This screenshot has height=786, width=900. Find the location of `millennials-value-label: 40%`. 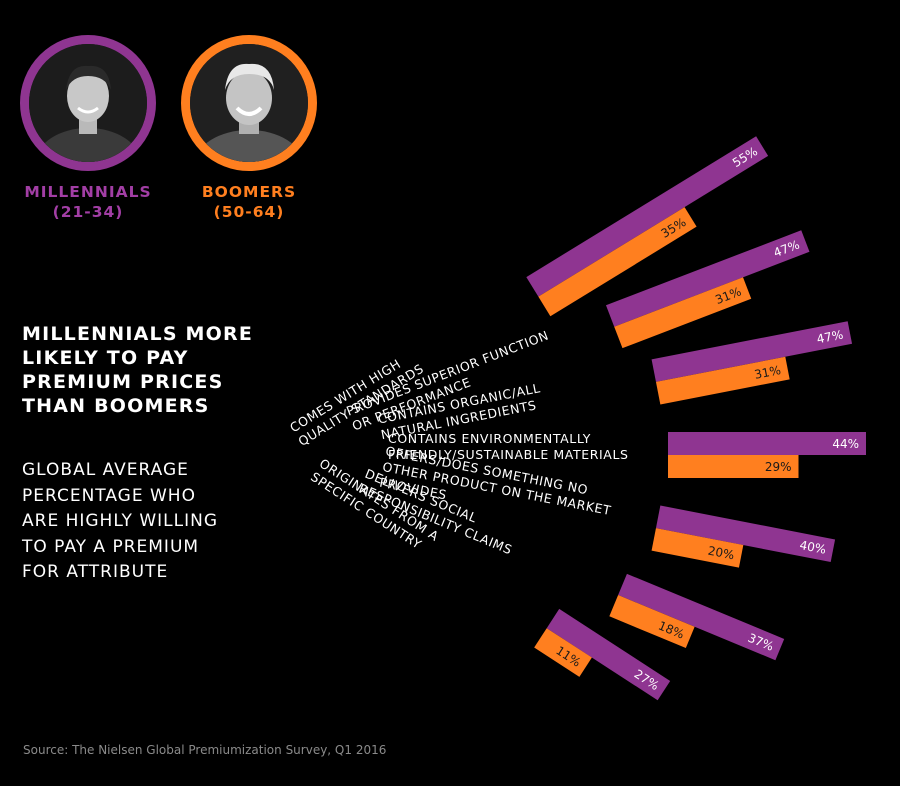

millennials-value-label: 40% is located at coordinates (812, 547).